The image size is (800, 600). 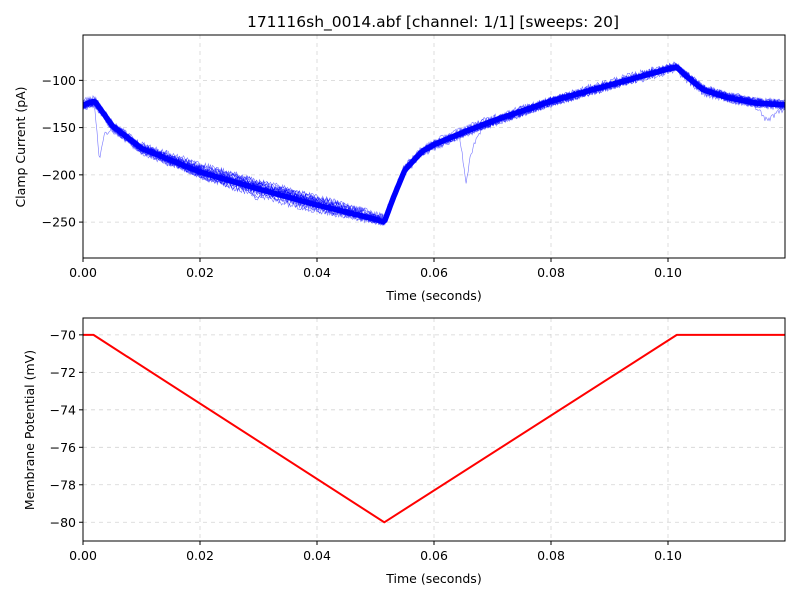 I want to click on y-tick-label: −76, so click(x=63, y=447).